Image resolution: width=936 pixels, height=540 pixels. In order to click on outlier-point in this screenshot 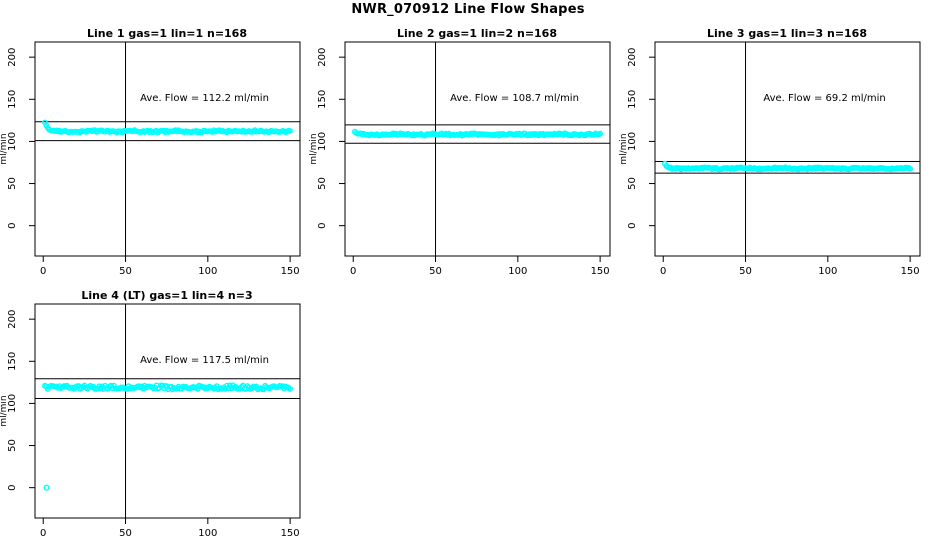, I will do `click(46, 487)`.